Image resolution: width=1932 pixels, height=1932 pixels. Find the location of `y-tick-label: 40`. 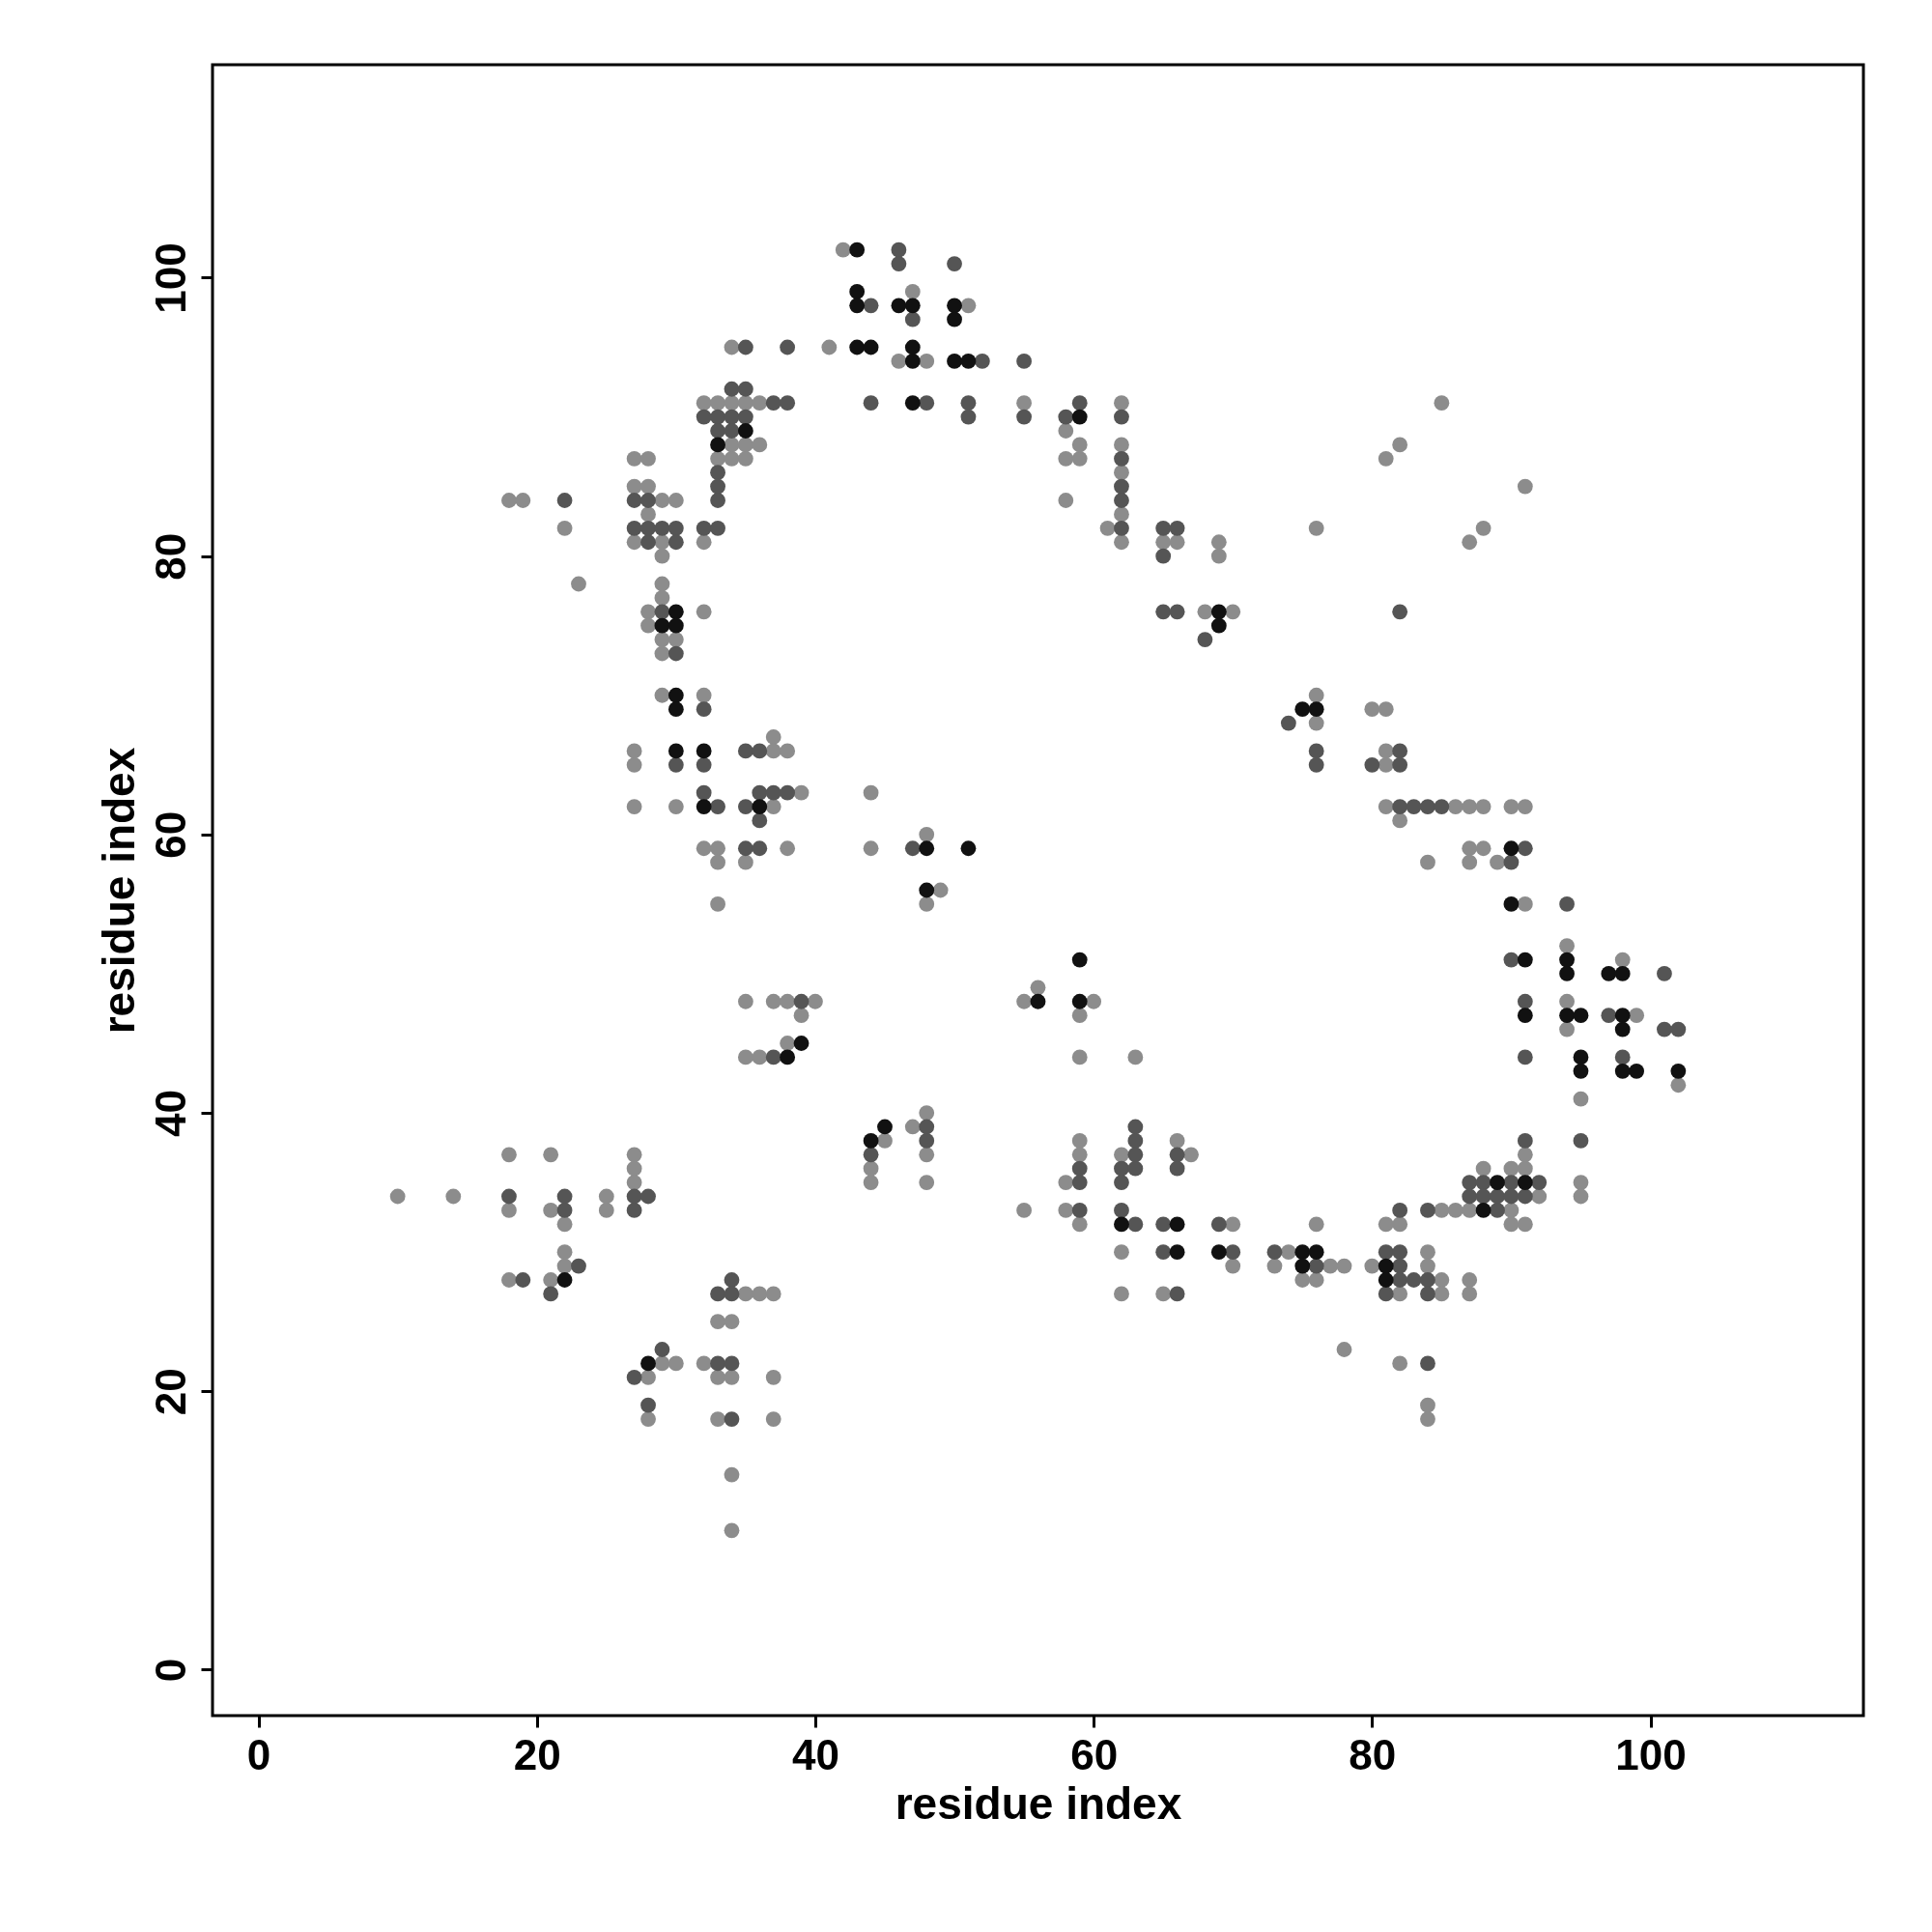

y-tick-label: 40 is located at coordinates (170, 1114).